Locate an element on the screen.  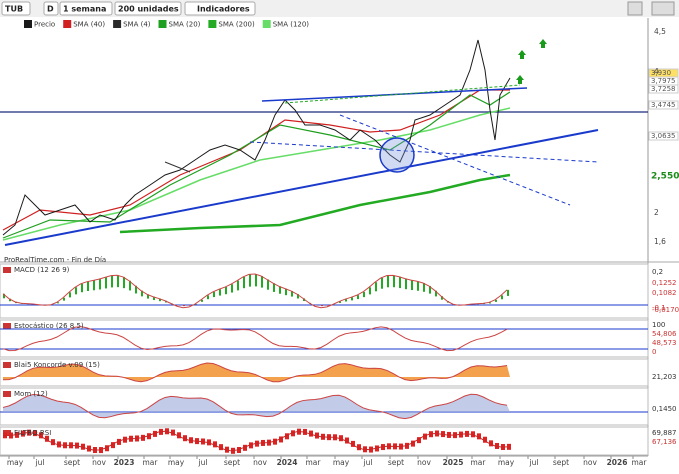
rsi-bar is located at coordinates (509, 447).